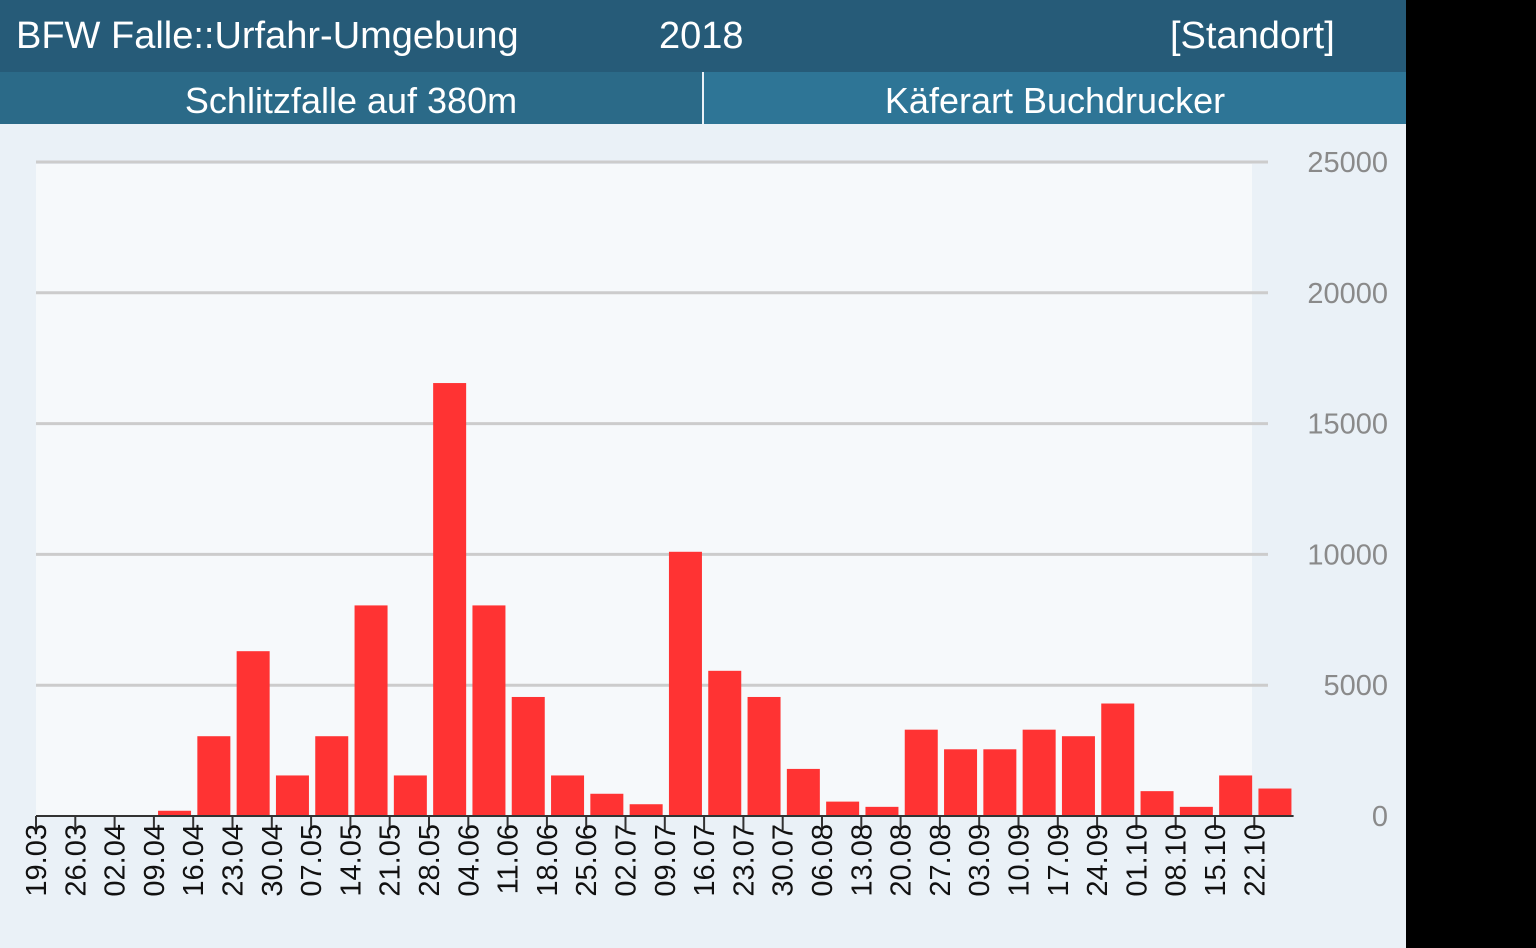  What do you see at coordinates (194, 860) in the screenshot?
I see `x-tick-label: 16.04` at bounding box center [194, 860].